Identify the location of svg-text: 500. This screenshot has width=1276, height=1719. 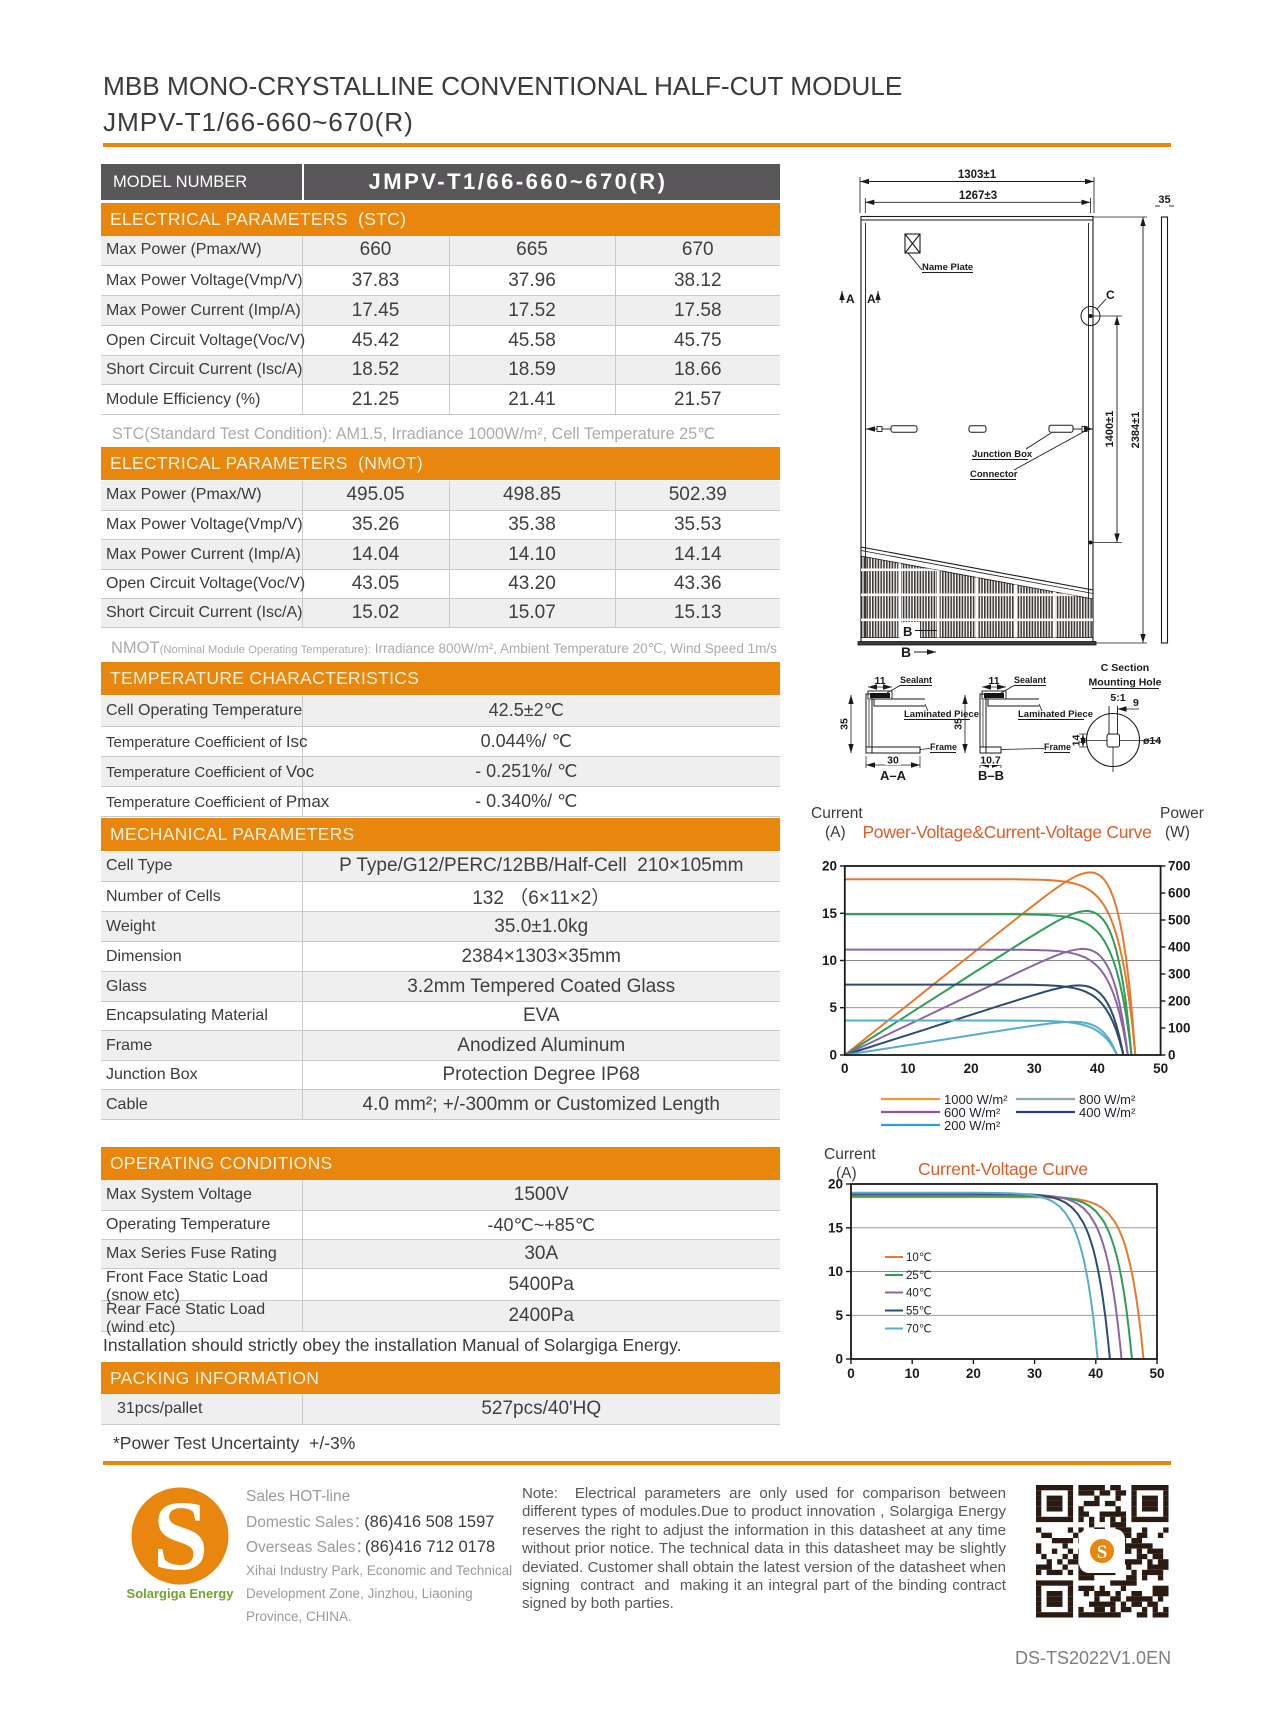
(1179, 920).